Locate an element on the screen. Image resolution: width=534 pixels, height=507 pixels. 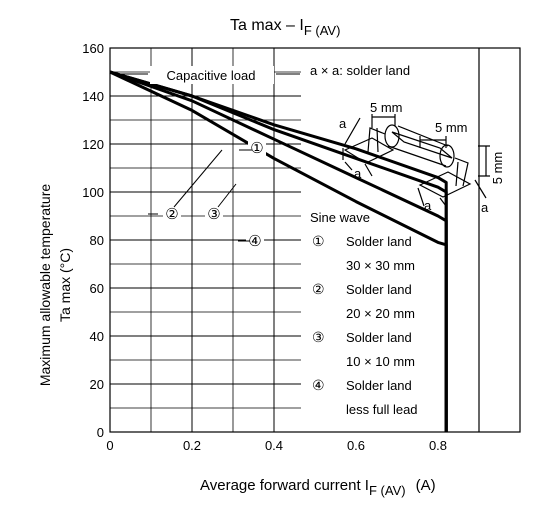
legend-item-1-line2: 30 × 30 mm is located at coordinates (380, 265).